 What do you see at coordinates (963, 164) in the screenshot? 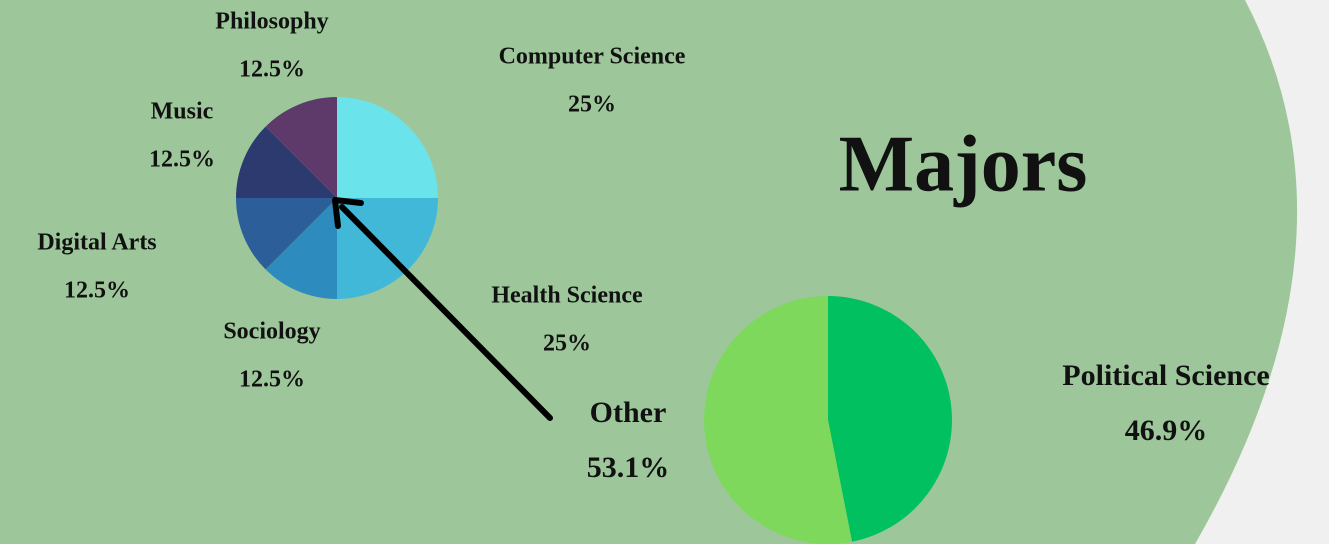
I see `title: Majors` at bounding box center [963, 164].